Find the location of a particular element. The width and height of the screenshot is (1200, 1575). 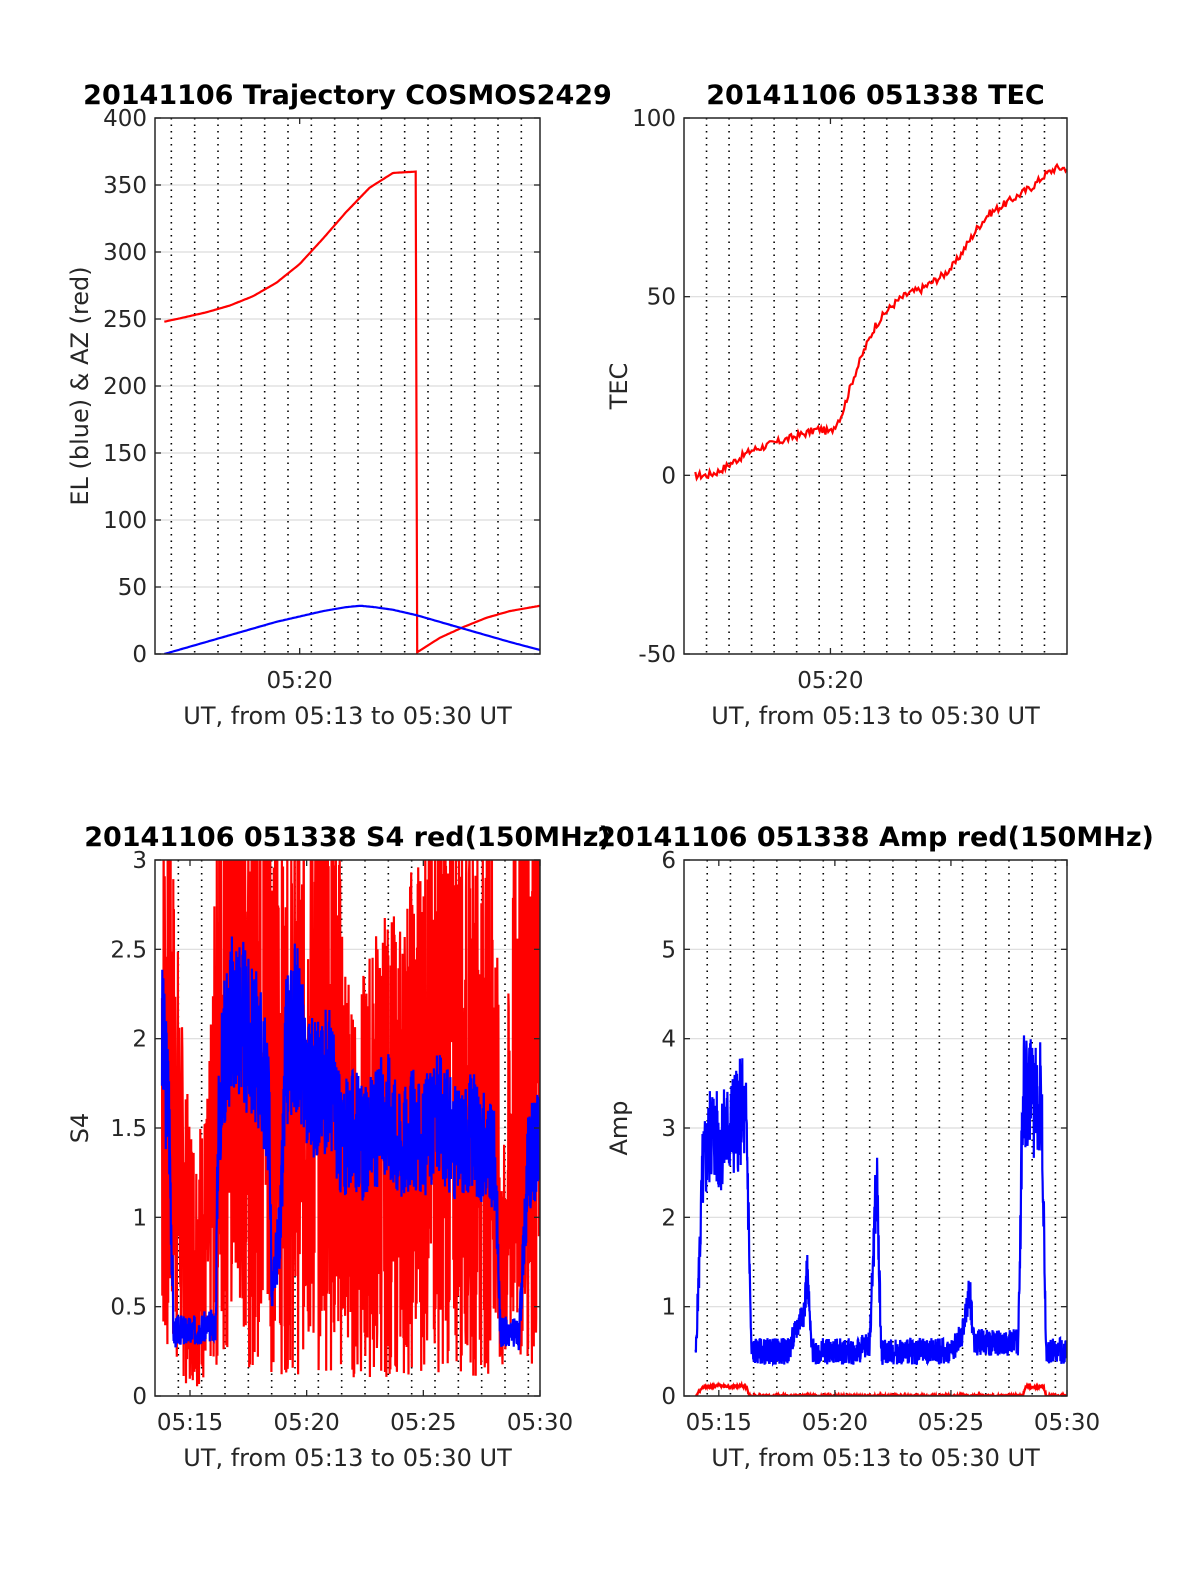

y-tick-label: 400 is located at coordinates (125, 119).